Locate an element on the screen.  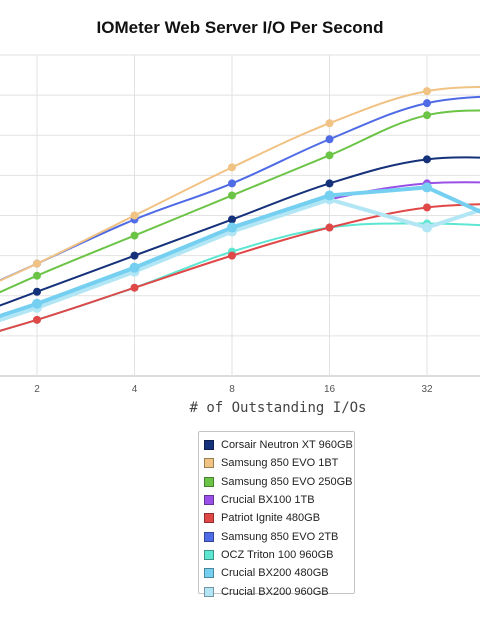
legend-label: Samsung 850 EVO 2TB is located at coordinates (280, 536).